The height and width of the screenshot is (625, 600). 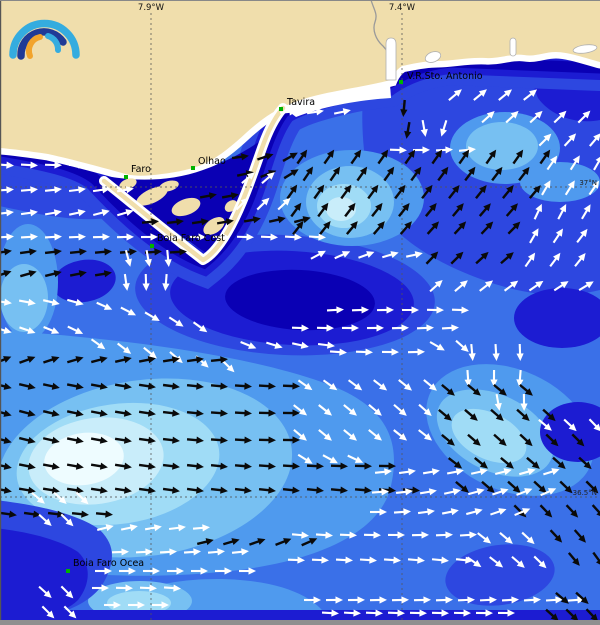 What do you see at coordinates (108, 563) in the screenshot?
I see `buoy-label: Boia Faro Ocea` at bounding box center [108, 563].